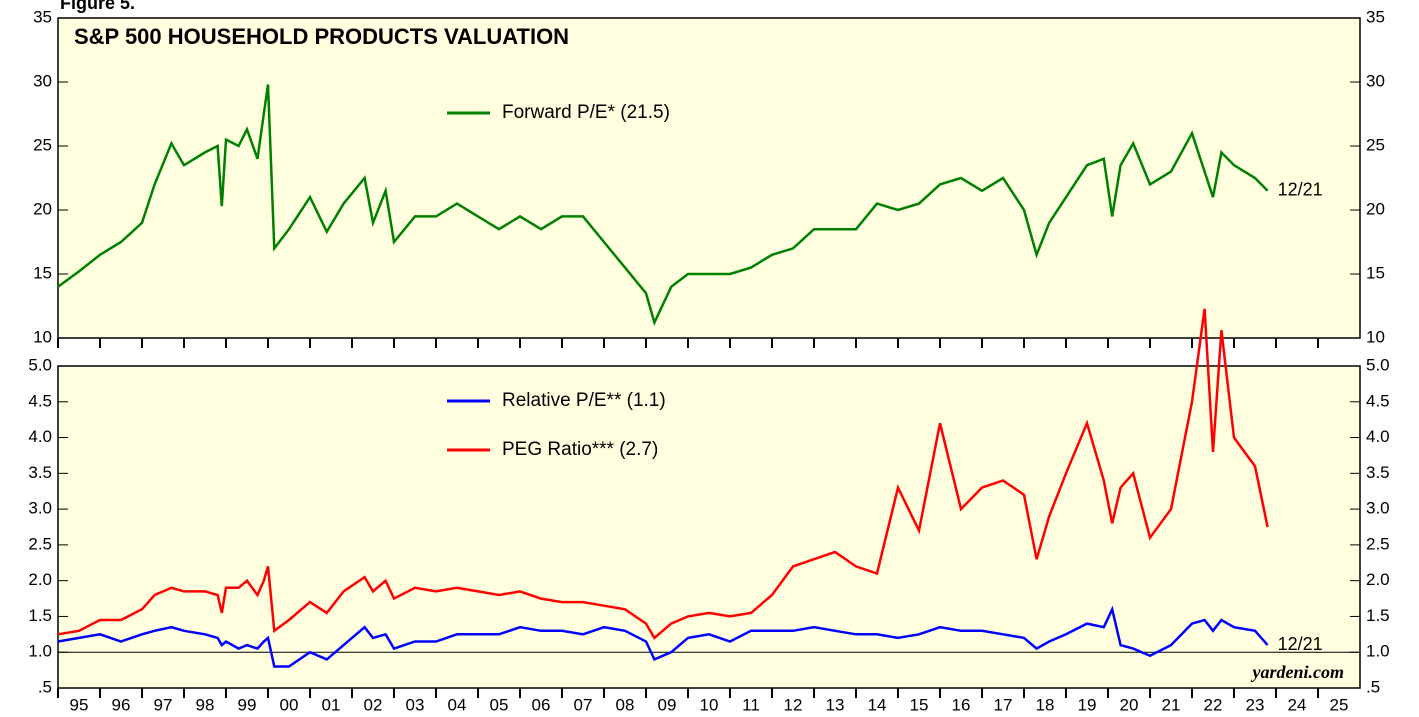 The width and height of the screenshot is (1419, 717). I want to click on legend-label: Forward P/E* (21.5), so click(586, 112).